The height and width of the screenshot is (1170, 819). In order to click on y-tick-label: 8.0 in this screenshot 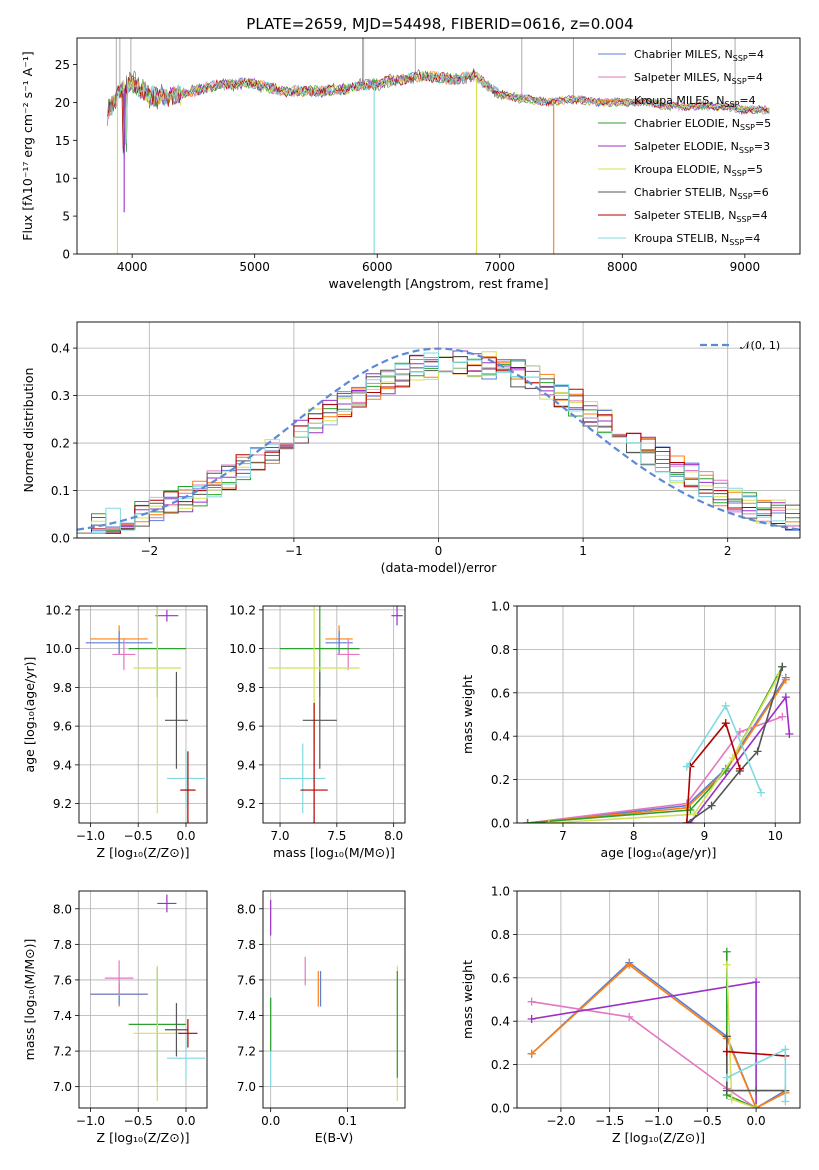, I will do `click(246, 909)`.